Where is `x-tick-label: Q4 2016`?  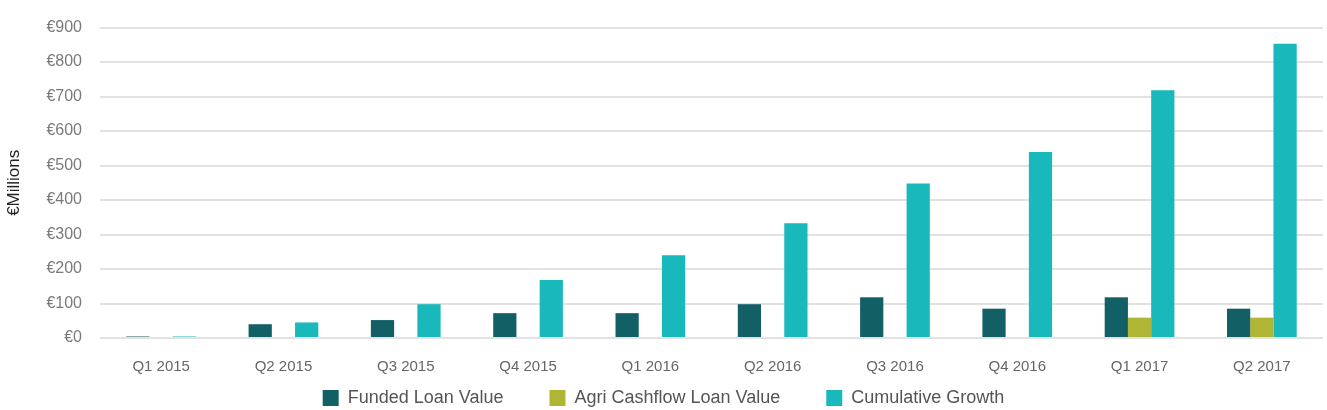
x-tick-label: Q4 2016 is located at coordinates (1017, 366).